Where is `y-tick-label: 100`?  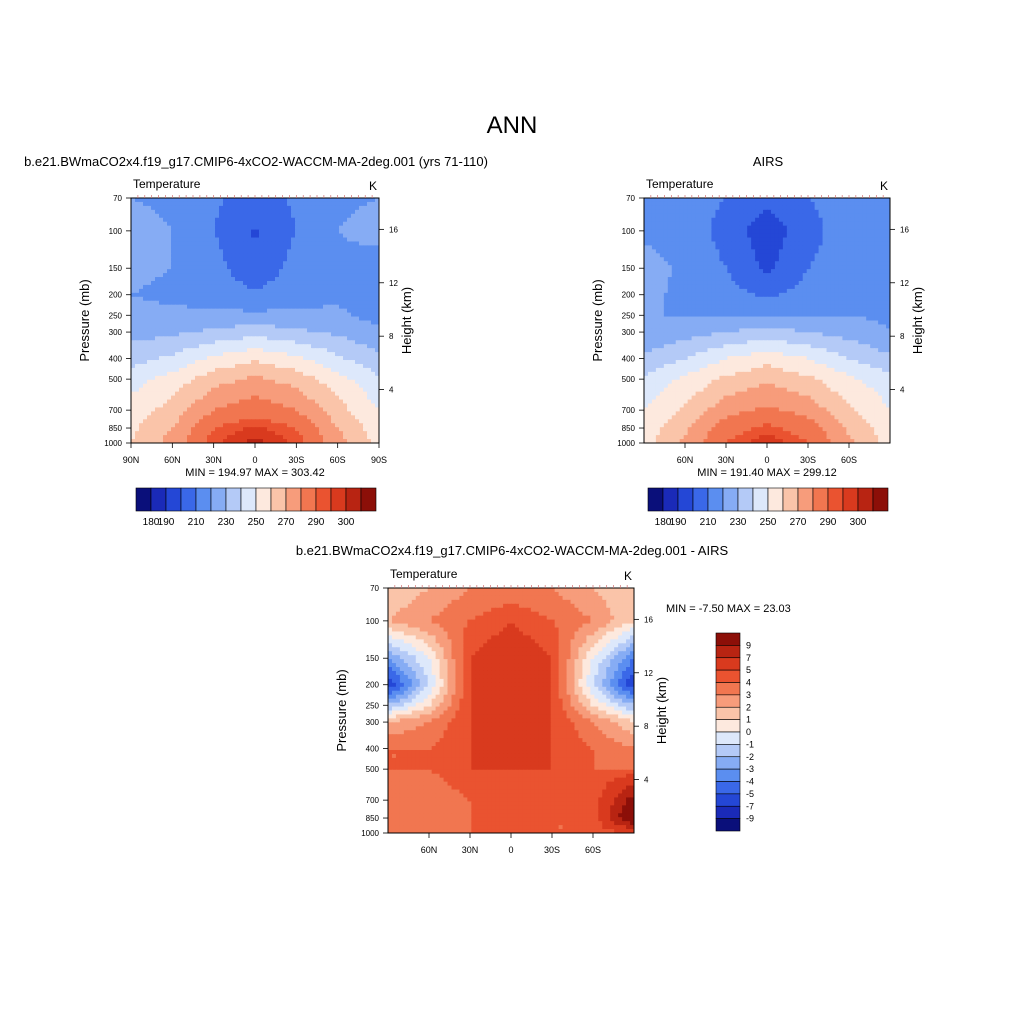
y-tick-label: 100 is located at coordinates (116, 231).